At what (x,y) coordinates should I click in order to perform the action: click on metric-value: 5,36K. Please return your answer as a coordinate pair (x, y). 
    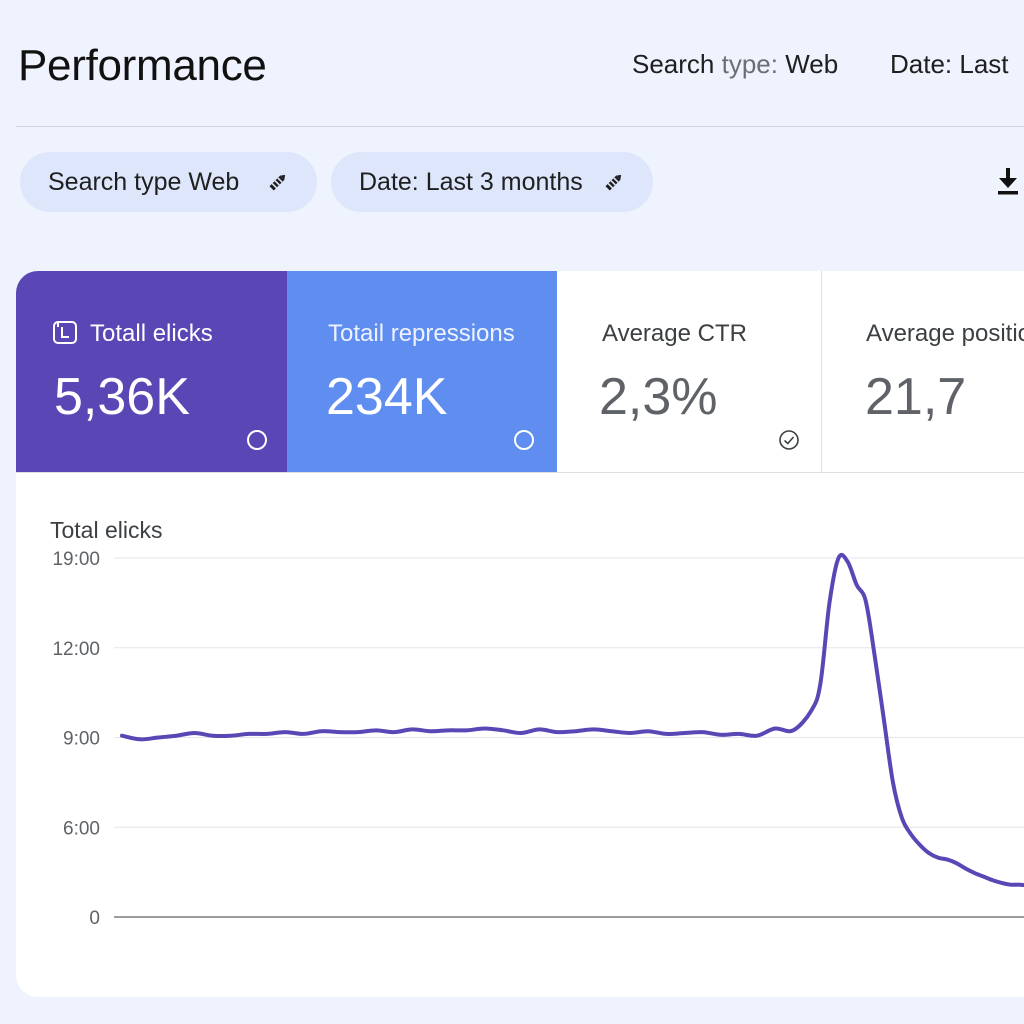
    Looking at the image, I should click on (122, 397).